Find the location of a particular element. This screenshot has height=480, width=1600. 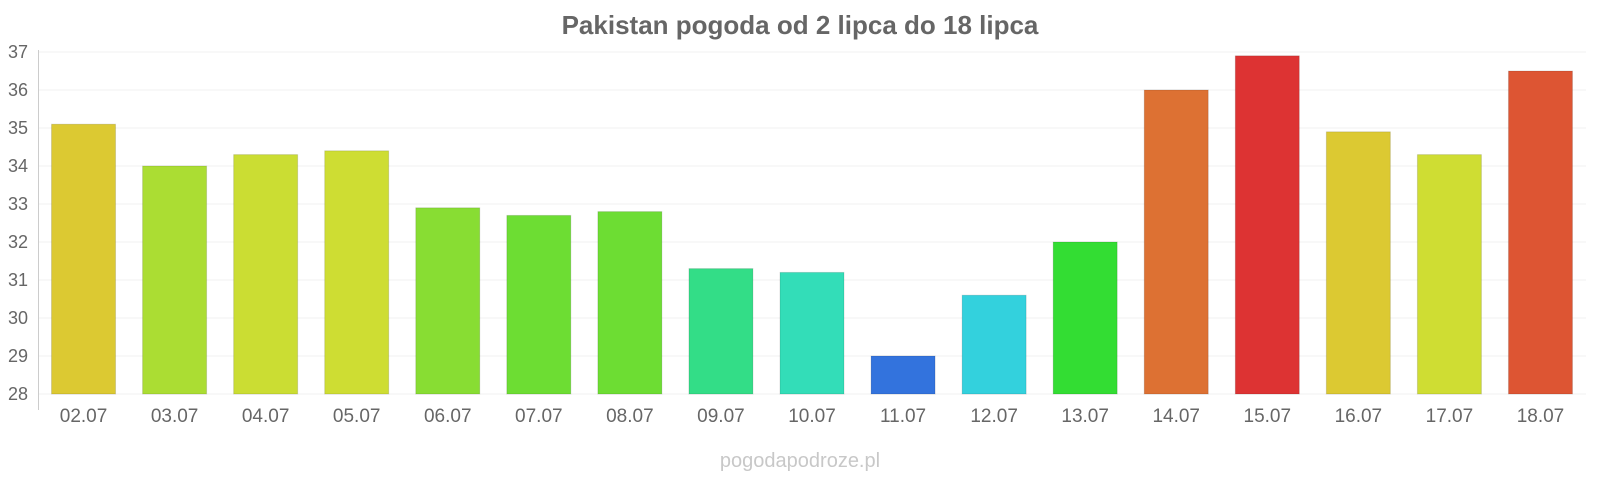

y-tick-label: 30 is located at coordinates (18, 318).